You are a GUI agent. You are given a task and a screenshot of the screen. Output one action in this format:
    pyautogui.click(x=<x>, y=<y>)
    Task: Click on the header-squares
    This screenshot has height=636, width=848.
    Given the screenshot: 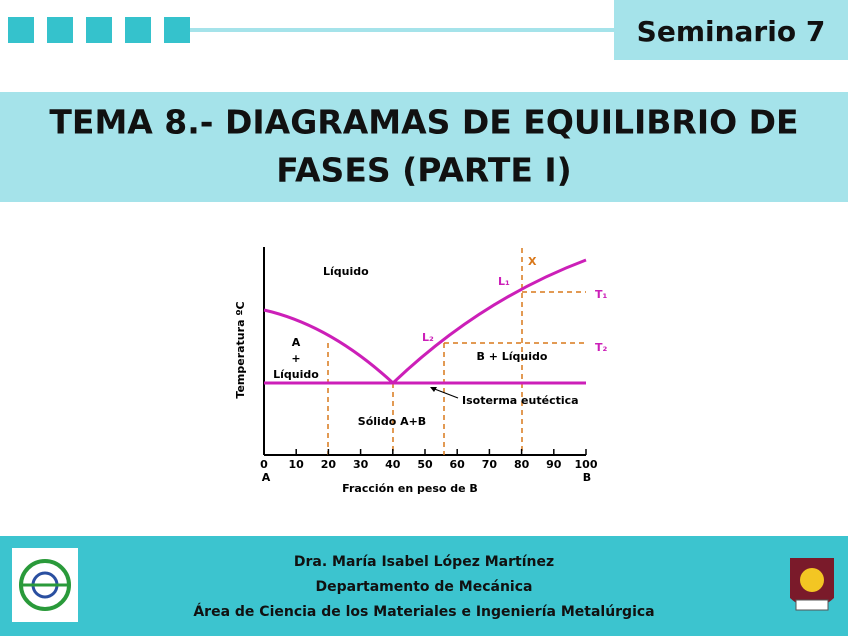 What is the action you would take?
    pyautogui.click(x=99, y=30)
    